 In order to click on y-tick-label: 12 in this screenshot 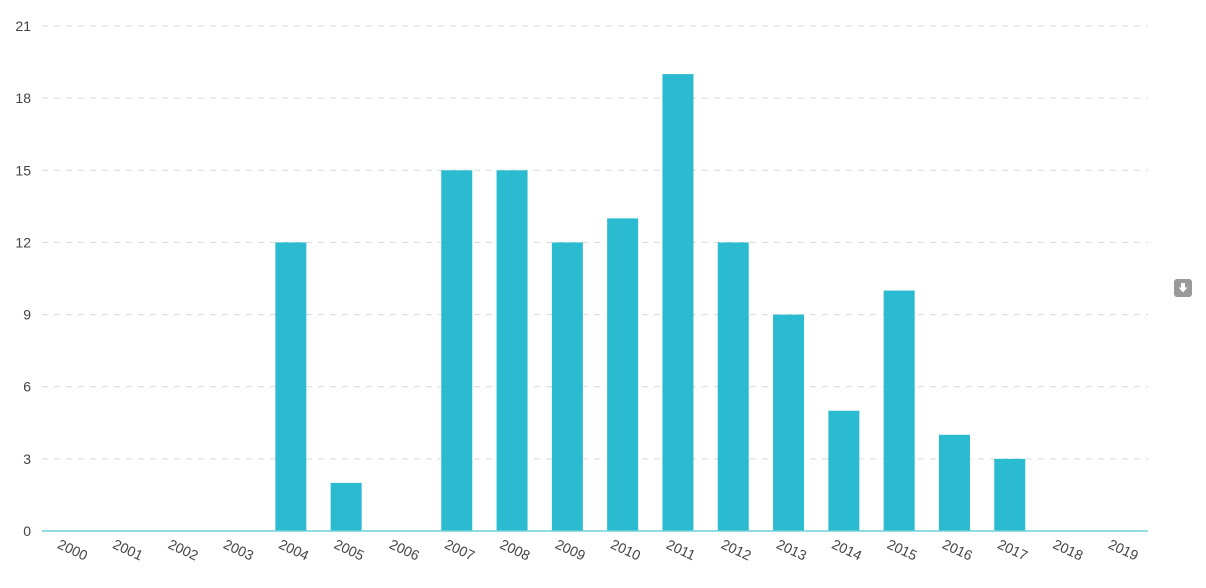, I will do `click(23, 242)`.